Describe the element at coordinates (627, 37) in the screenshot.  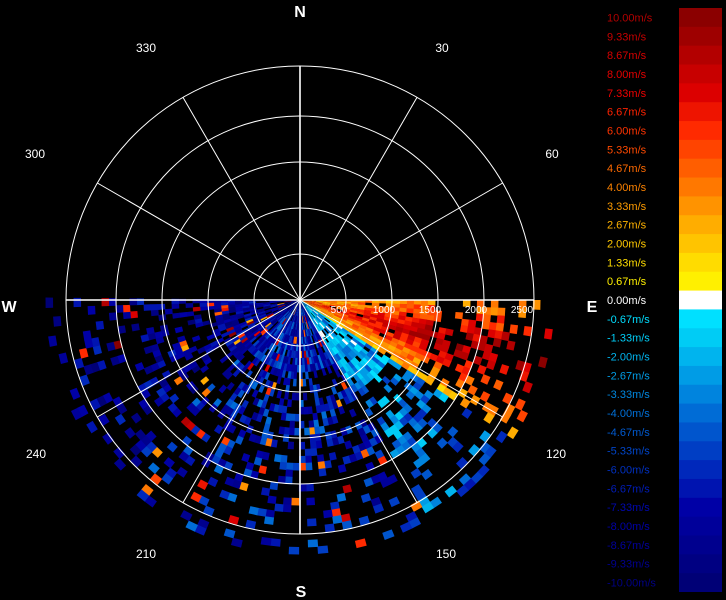
I see `colorbar-label: 9.33m/s` at that location.